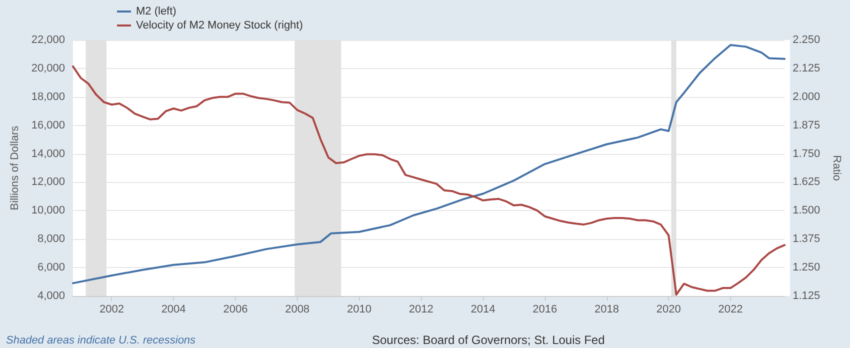 This screenshot has width=850, height=348. I want to click on x-tick-label: 2012, so click(421, 310).